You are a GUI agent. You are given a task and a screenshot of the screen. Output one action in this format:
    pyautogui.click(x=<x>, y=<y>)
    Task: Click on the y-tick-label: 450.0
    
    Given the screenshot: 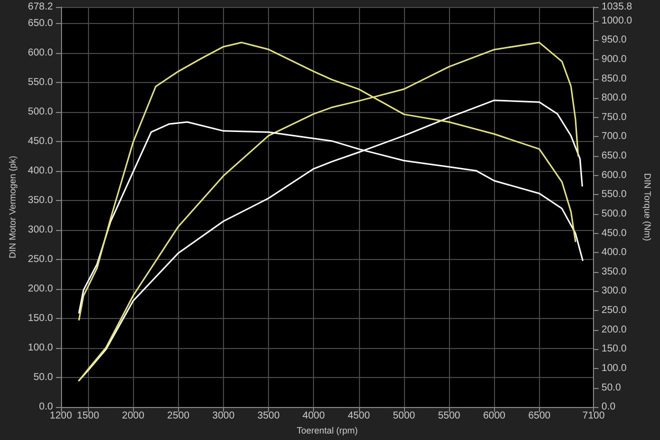 What is the action you would take?
    pyautogui.click(x=41, y=142)
    